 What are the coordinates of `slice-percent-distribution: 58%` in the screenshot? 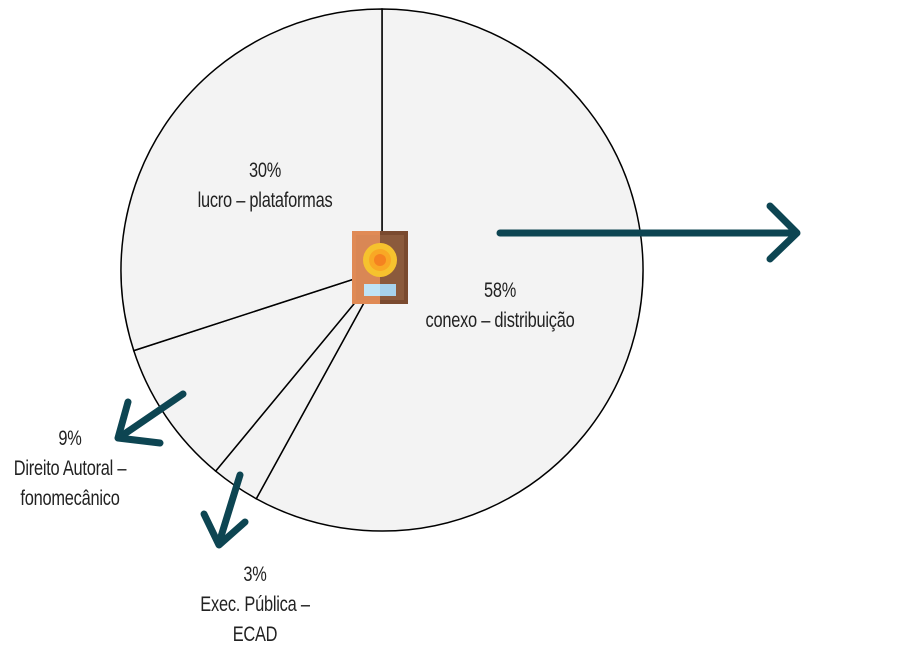 It's located at (500, 290).